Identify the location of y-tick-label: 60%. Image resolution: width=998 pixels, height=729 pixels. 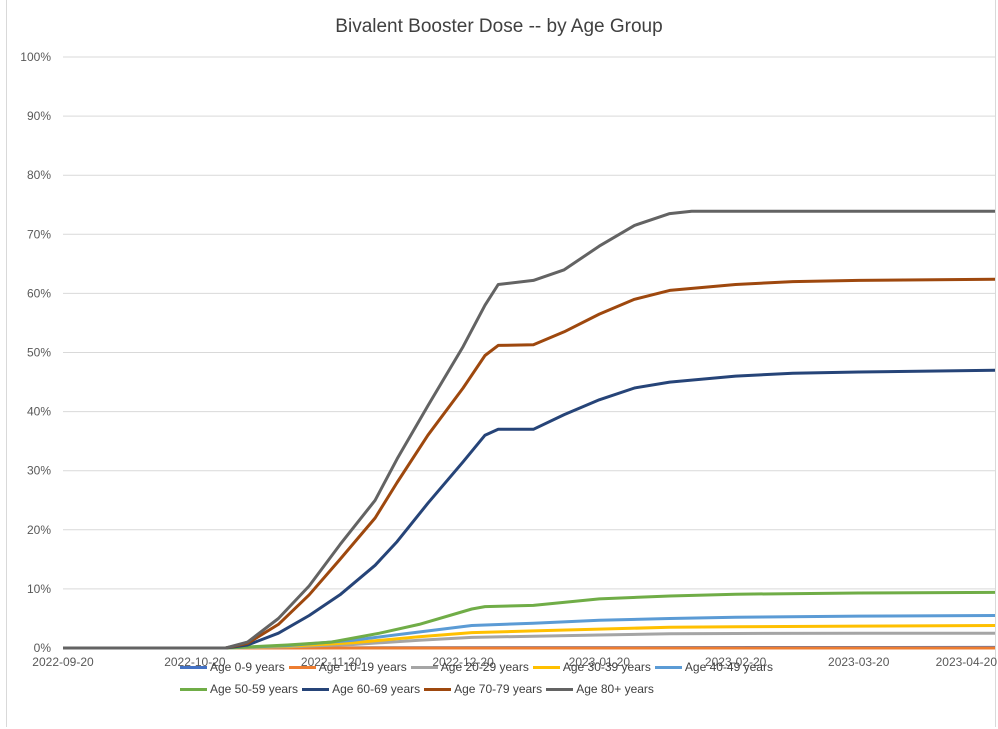
(39, 293).